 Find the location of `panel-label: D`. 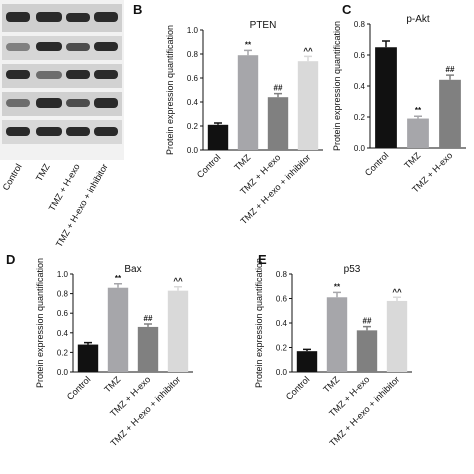

panel-label: D is located at coordinates (10, 259).